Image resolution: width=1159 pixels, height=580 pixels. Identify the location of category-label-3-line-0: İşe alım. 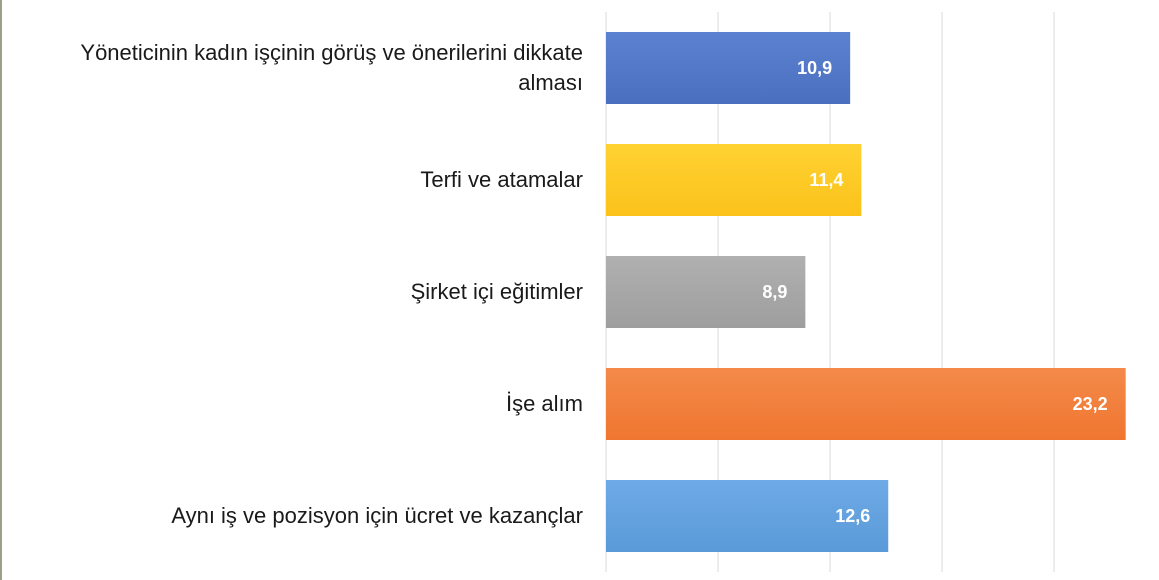
(544, 403).